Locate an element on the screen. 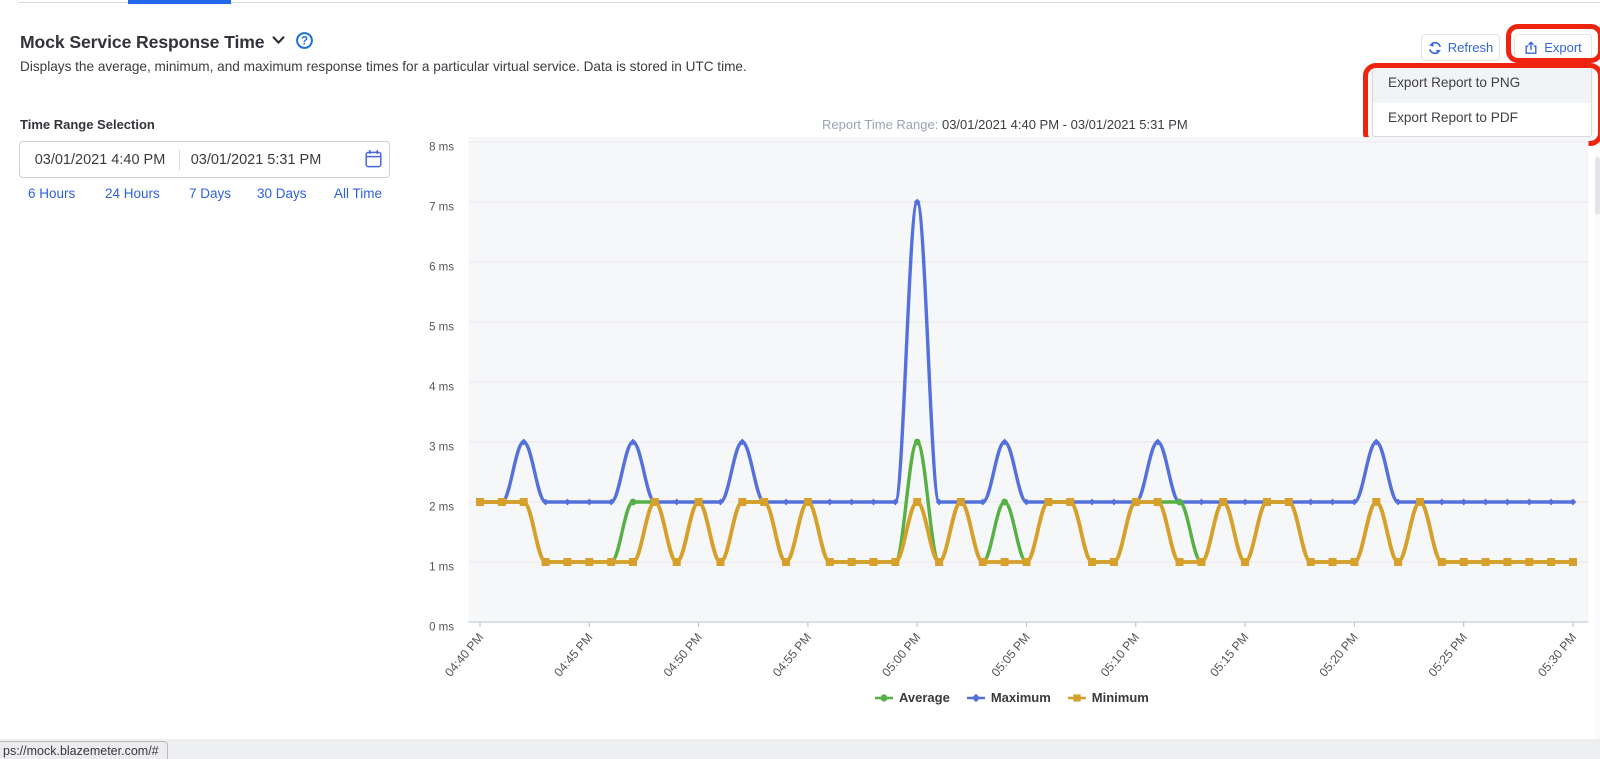 This screenshot has height=759, width=1600. svg-text: 4 ms is located at coordinates (441, 388).